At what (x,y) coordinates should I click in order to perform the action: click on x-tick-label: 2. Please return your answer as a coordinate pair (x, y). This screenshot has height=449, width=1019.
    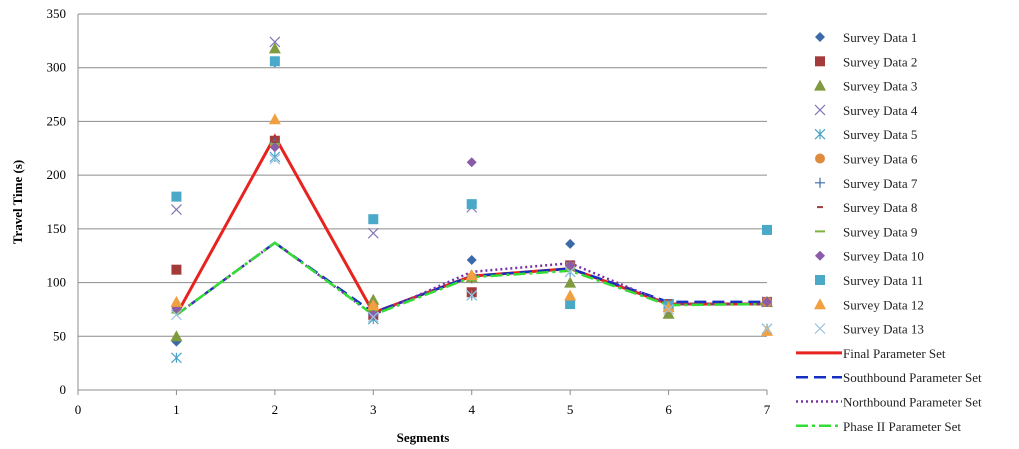
    Looking at the image, I should click on (275, 409).